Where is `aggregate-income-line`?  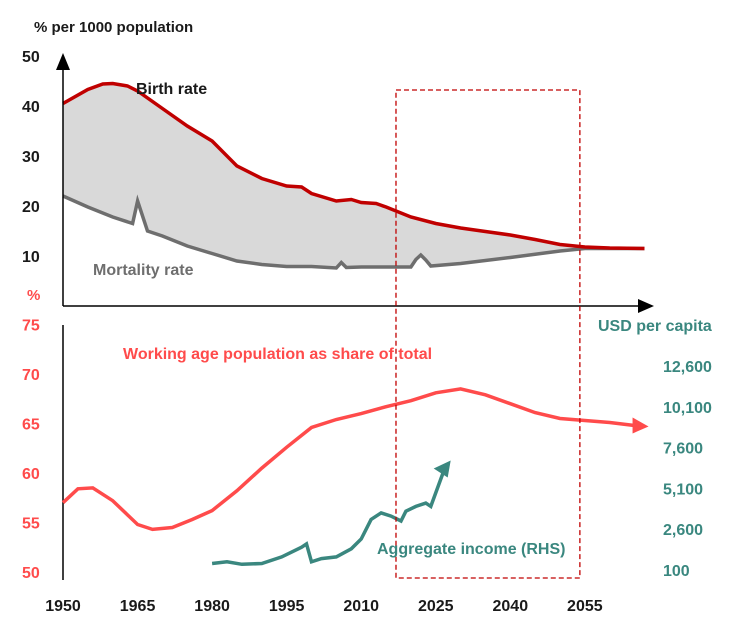 aggregate-income-line is located at coordinates (329, 515).